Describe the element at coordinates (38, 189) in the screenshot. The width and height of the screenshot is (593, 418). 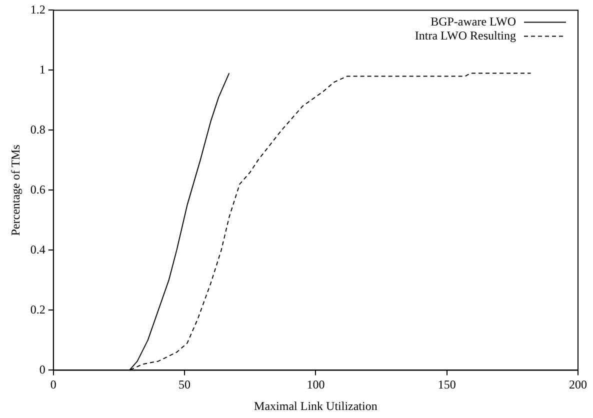
I see `y-tick-label: 0.6` at that location.